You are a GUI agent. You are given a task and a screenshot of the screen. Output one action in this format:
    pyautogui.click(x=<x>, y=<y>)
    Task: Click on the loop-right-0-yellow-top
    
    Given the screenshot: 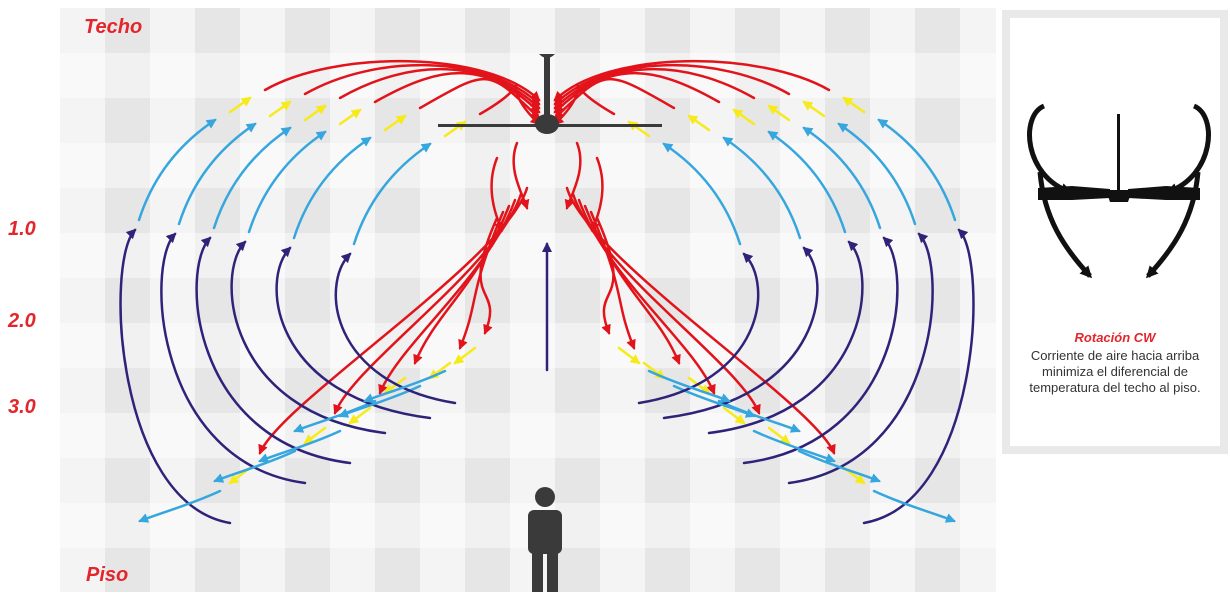 What is the action you would take?
    pyautogui.click(x=854, y=105)
    